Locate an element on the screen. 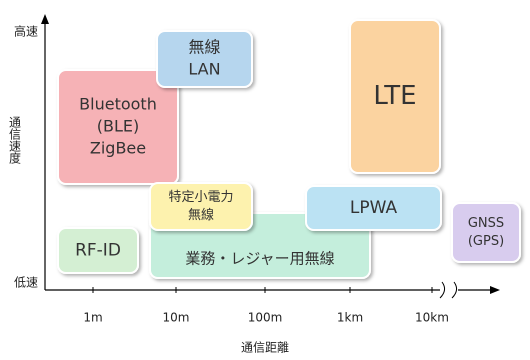 The image size is (530, 360). tech-label: LPWA is located at coordinates (374, 208).